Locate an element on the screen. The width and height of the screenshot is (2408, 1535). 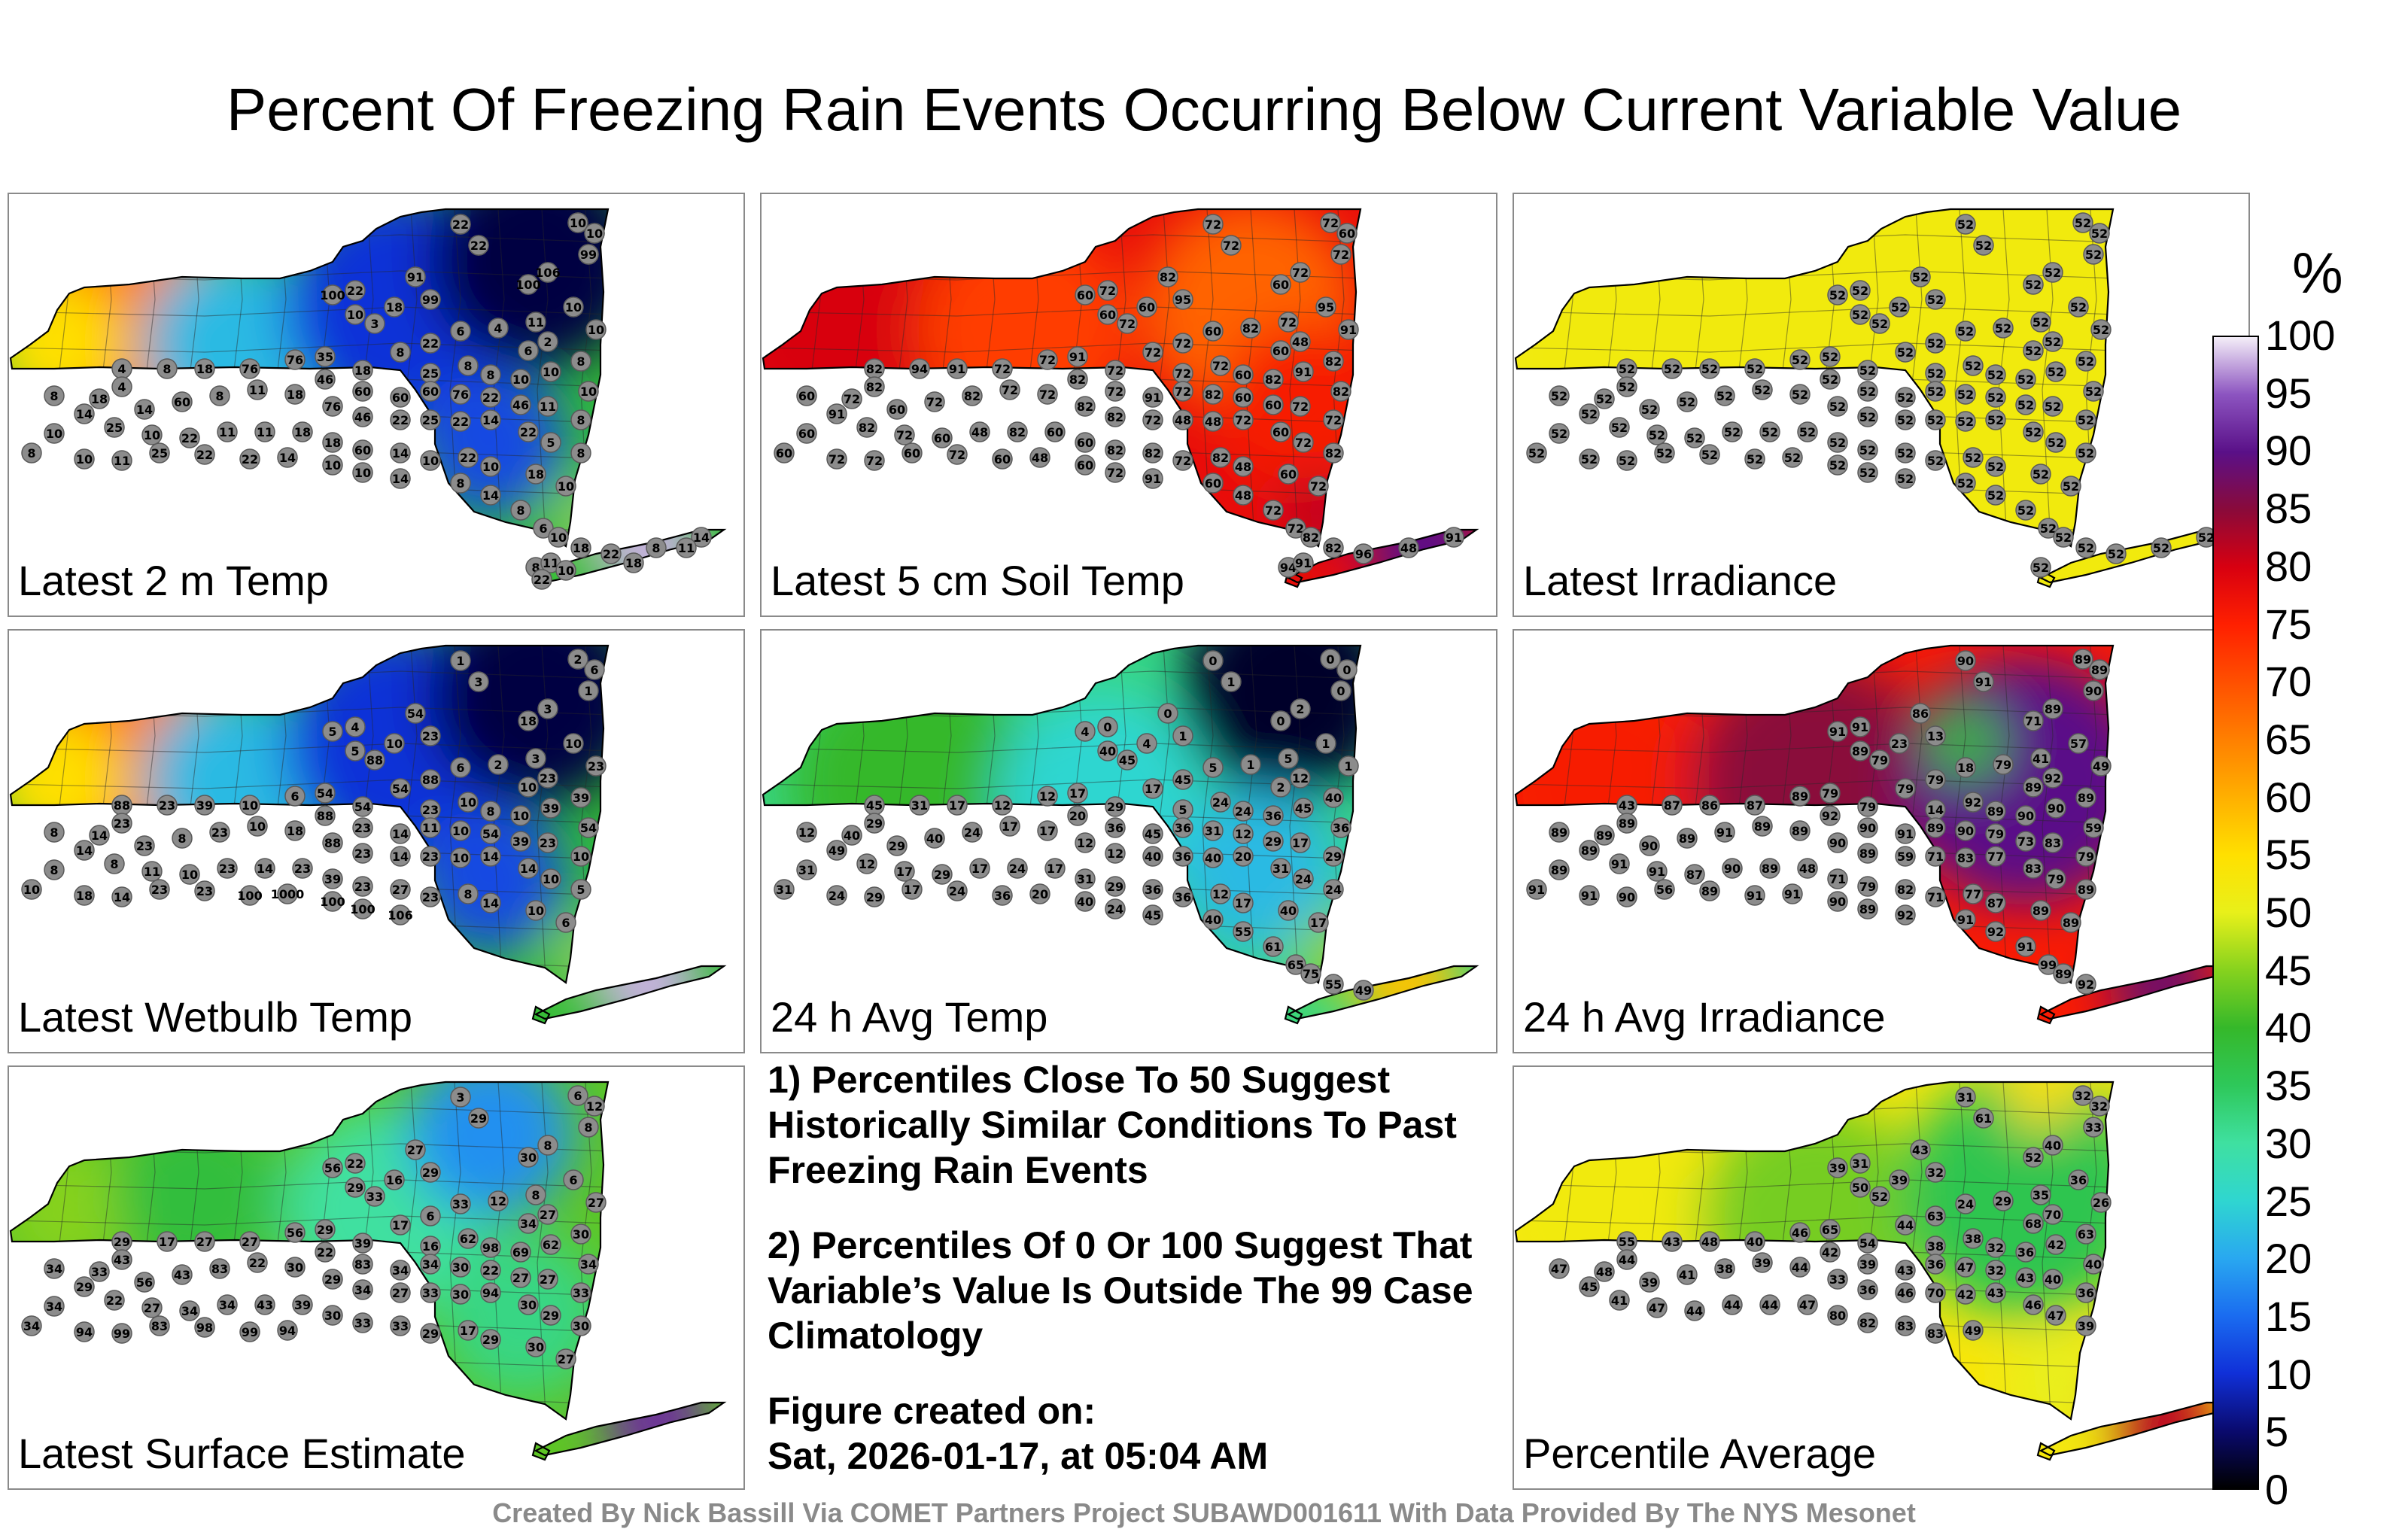
station-value: 39 is located at coordinates (551, 808).